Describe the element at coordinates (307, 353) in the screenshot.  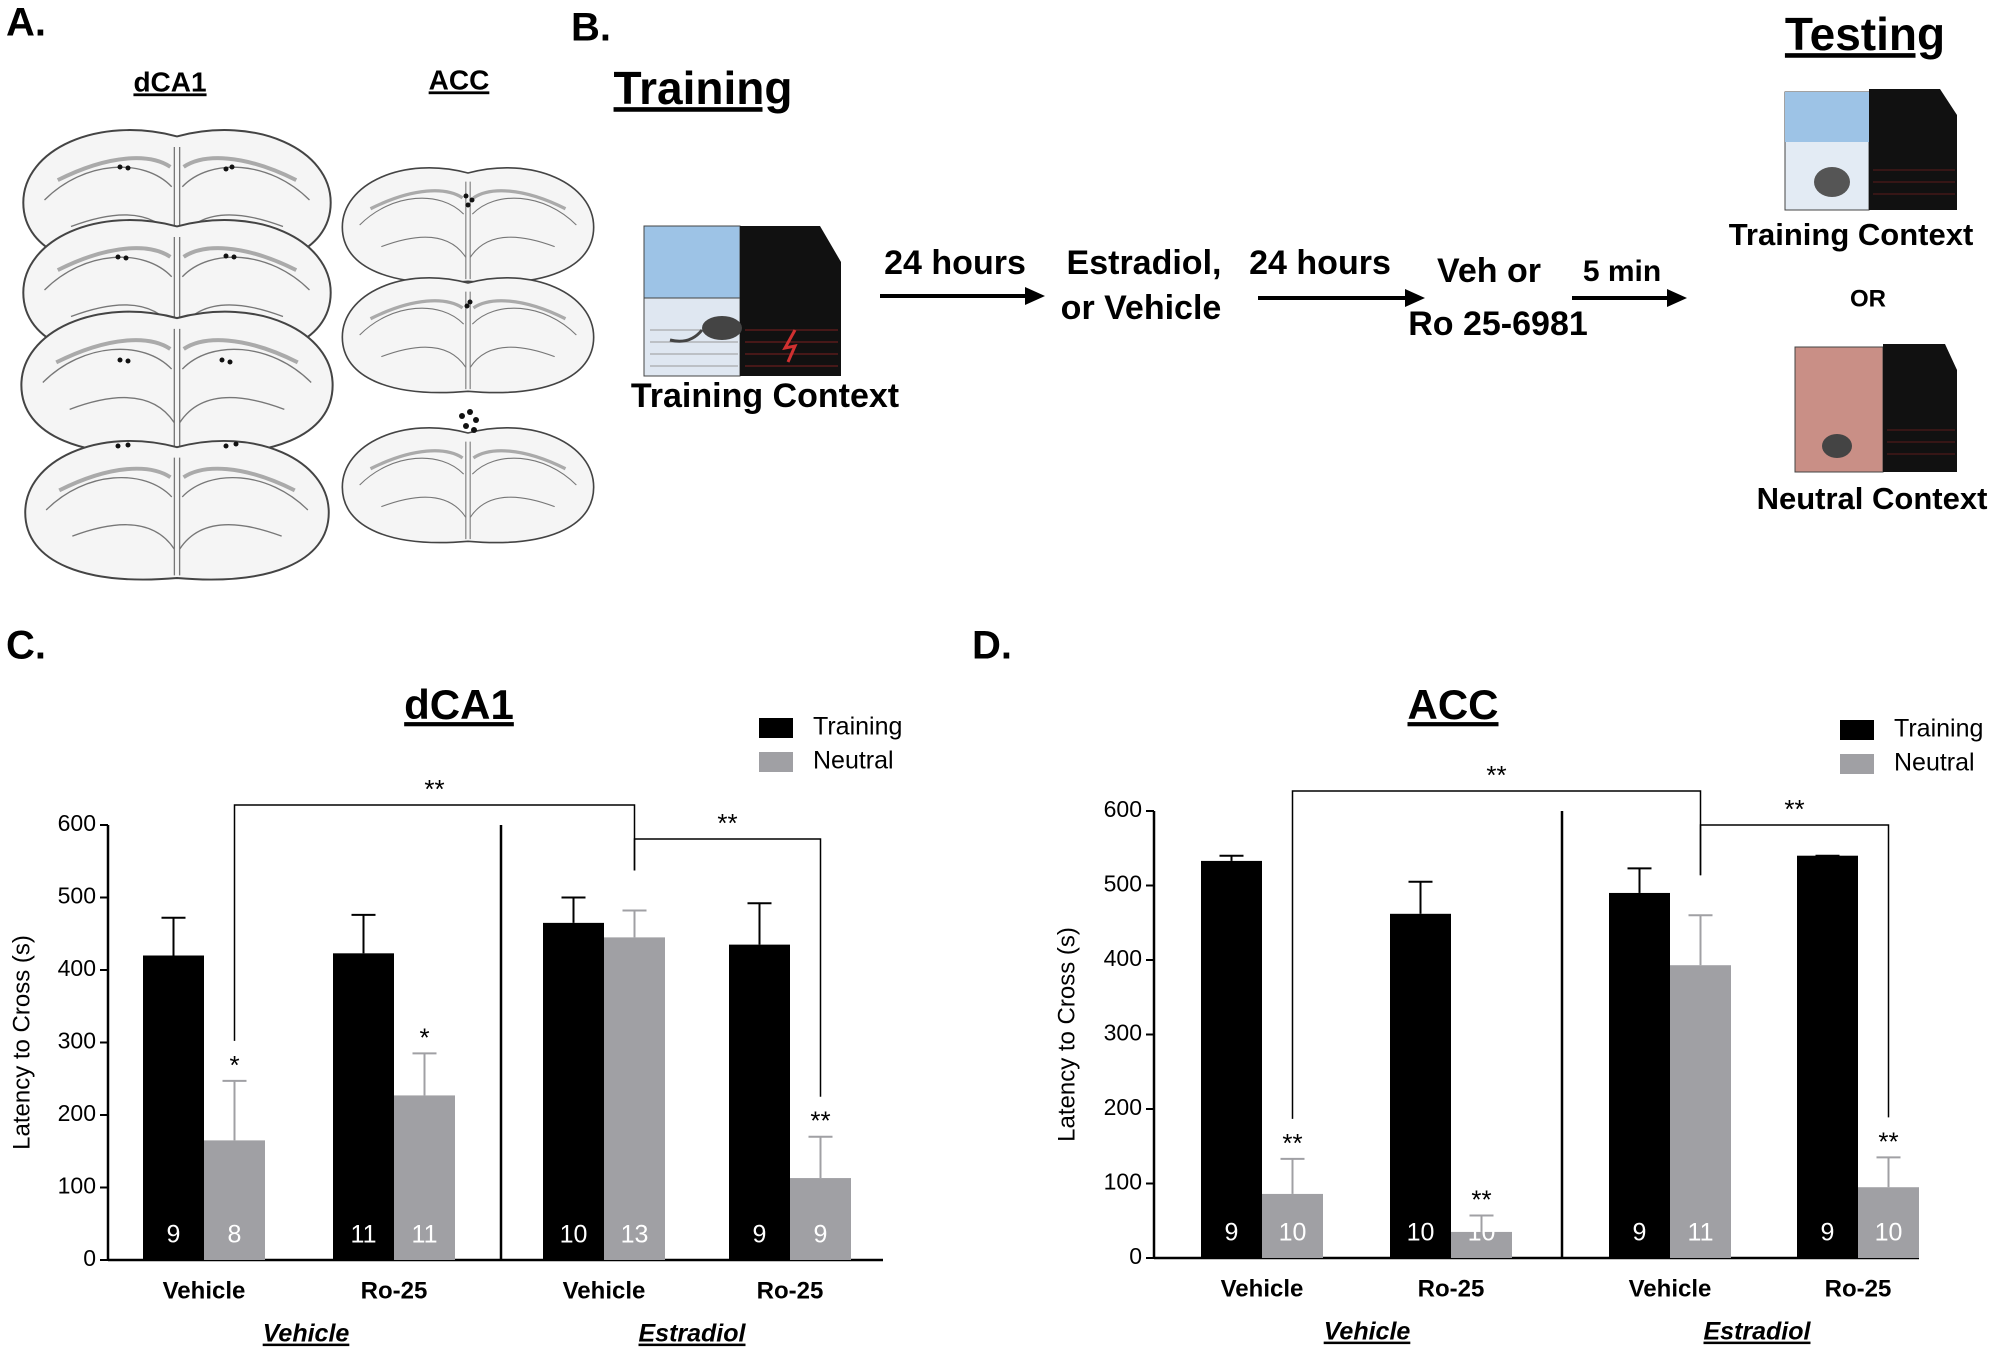
I see `brain-slices` at that location.